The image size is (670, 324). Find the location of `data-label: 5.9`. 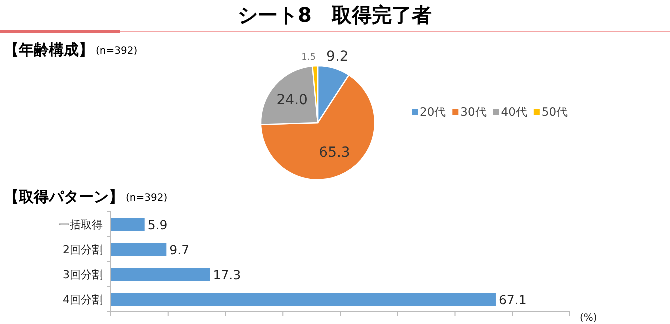

data-label: 5.9 is located at coordinates (158, 225).